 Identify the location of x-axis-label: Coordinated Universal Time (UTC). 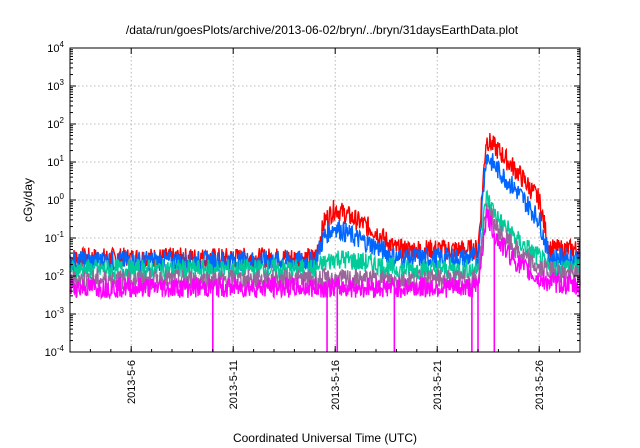
(325, 438).